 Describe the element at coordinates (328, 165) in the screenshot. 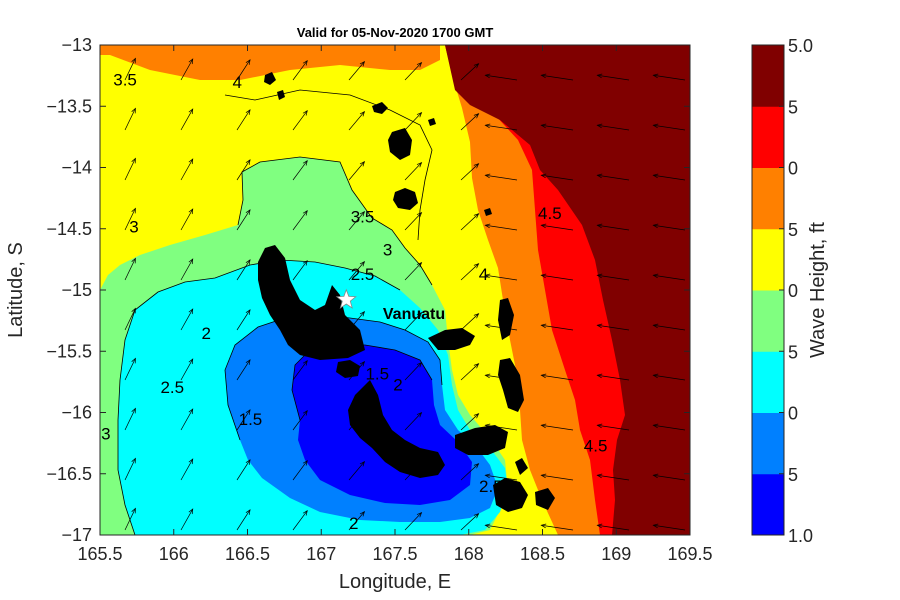

I see `contour-line-3.5` at that location.